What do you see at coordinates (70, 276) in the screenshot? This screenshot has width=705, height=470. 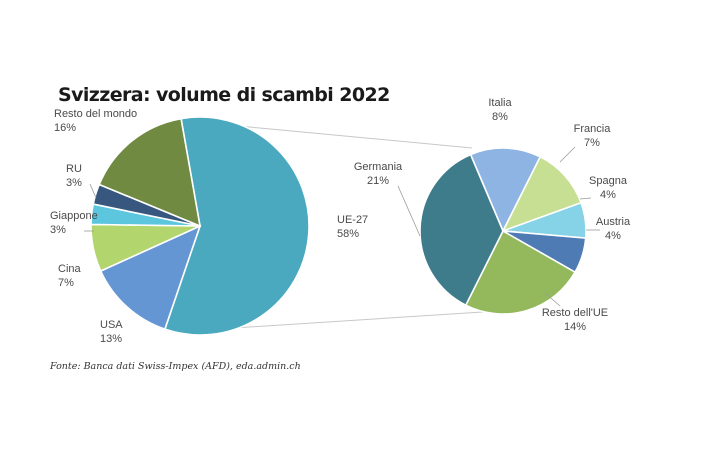 I see `slice-label-cina: Cina 7%` at bounding box center [70, 276].